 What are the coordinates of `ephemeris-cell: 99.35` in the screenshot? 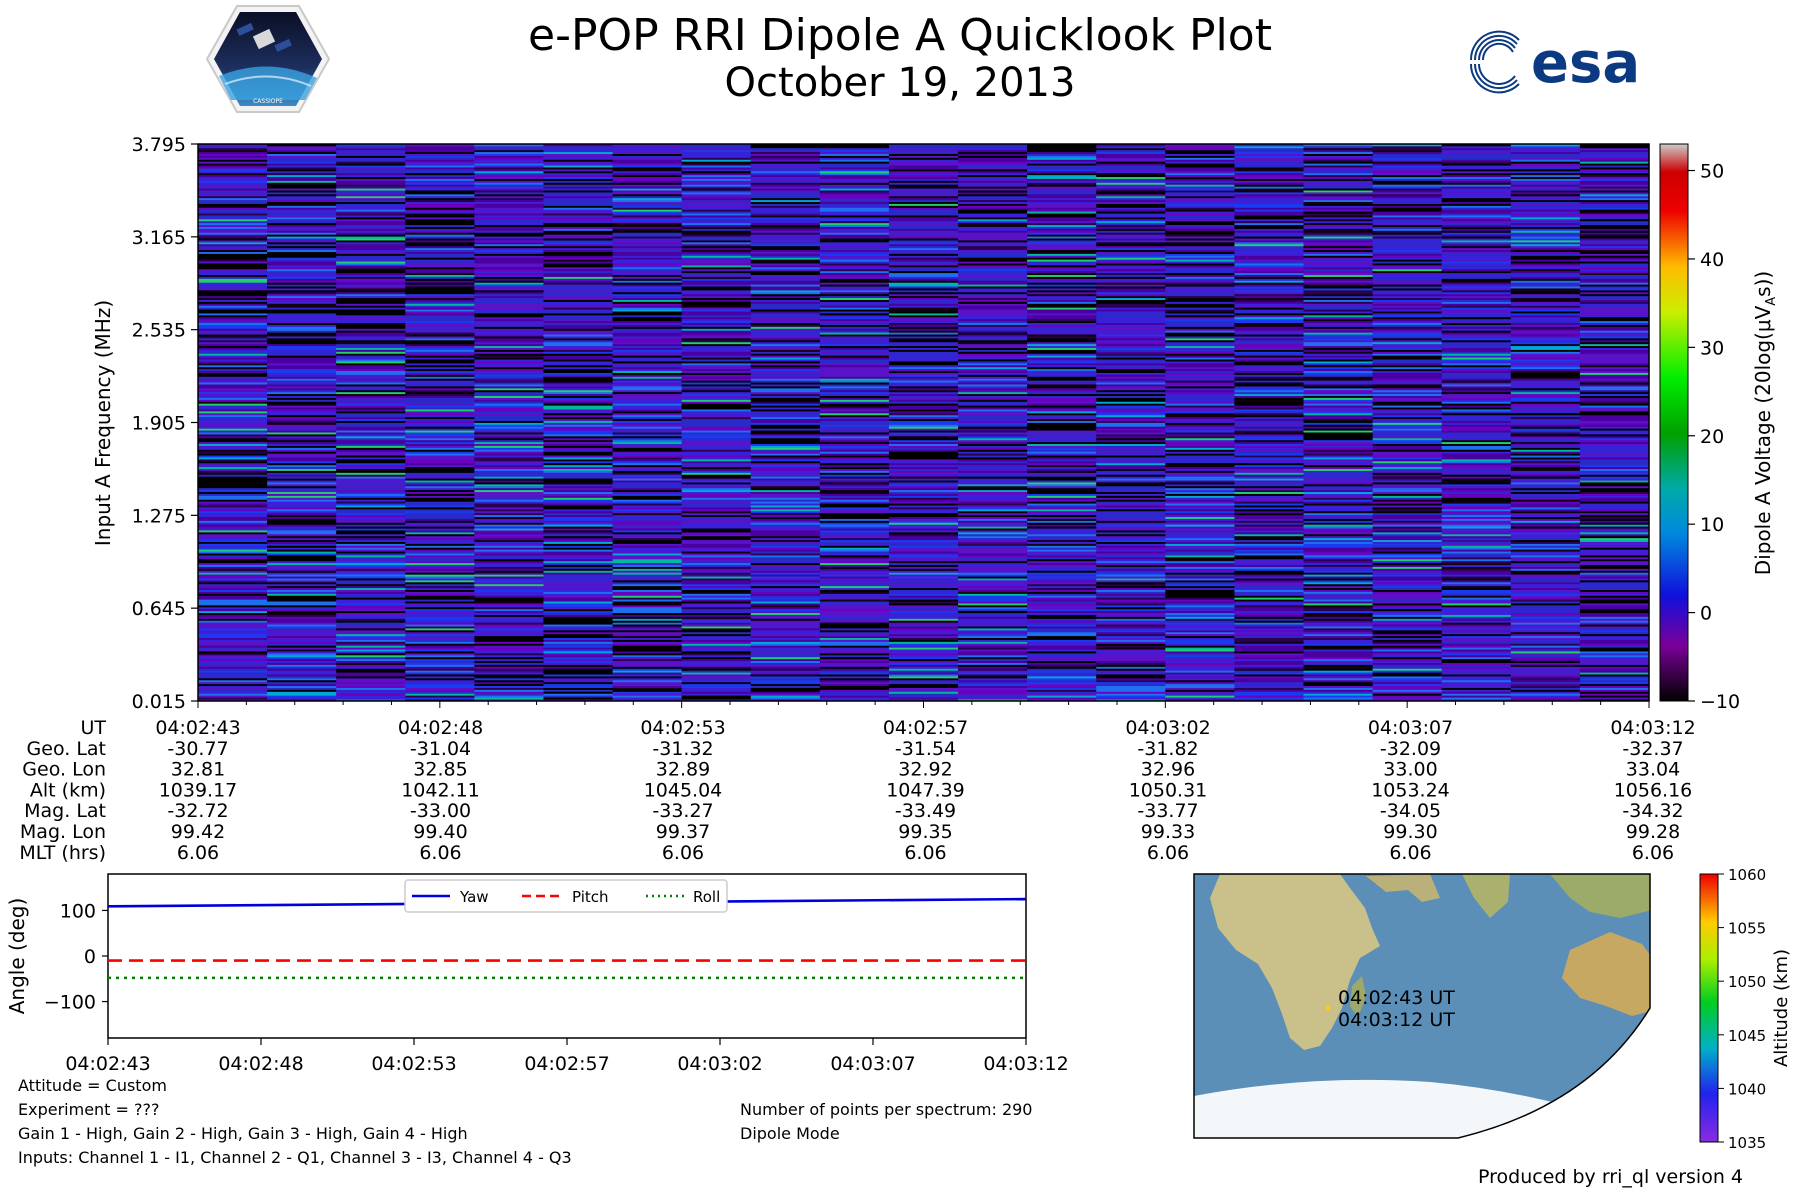 It's located at (925, 832).